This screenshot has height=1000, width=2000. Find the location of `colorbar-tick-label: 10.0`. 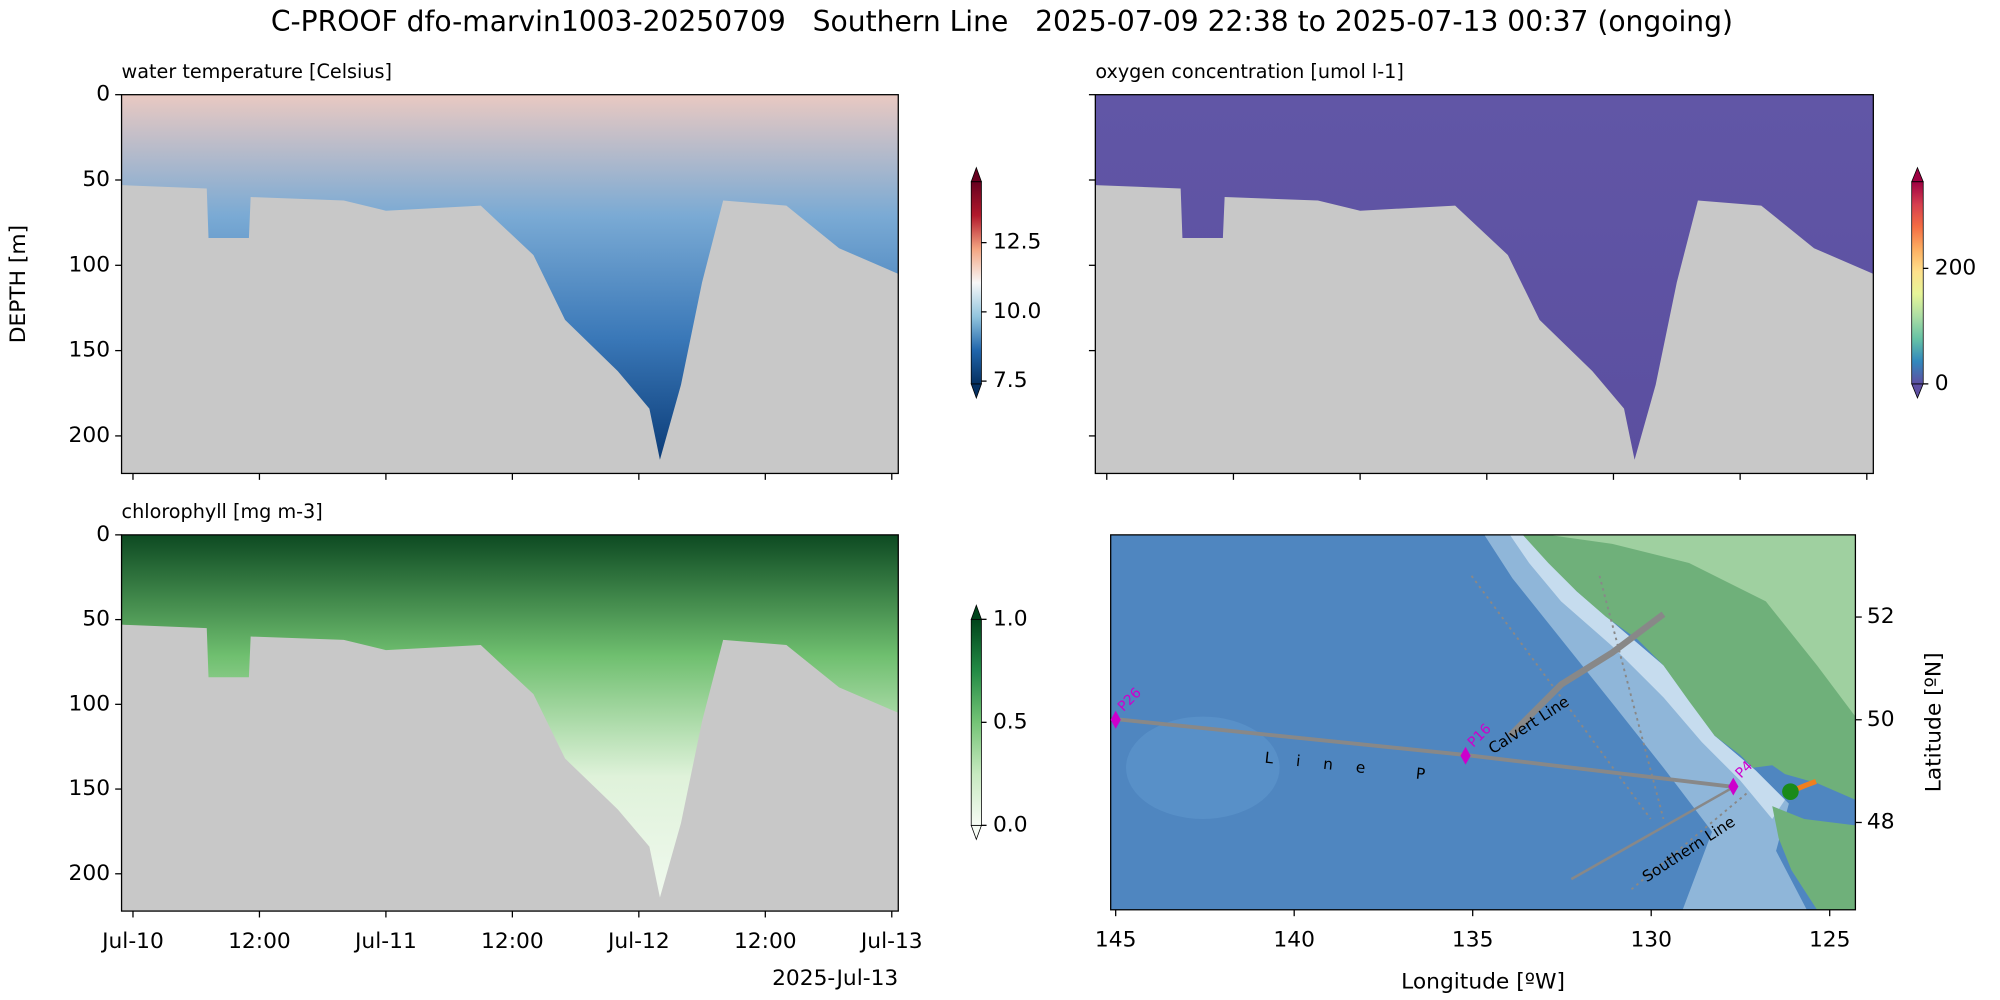

colorbar-tick-label: 10.0 is located at coordinates (1017, 311).